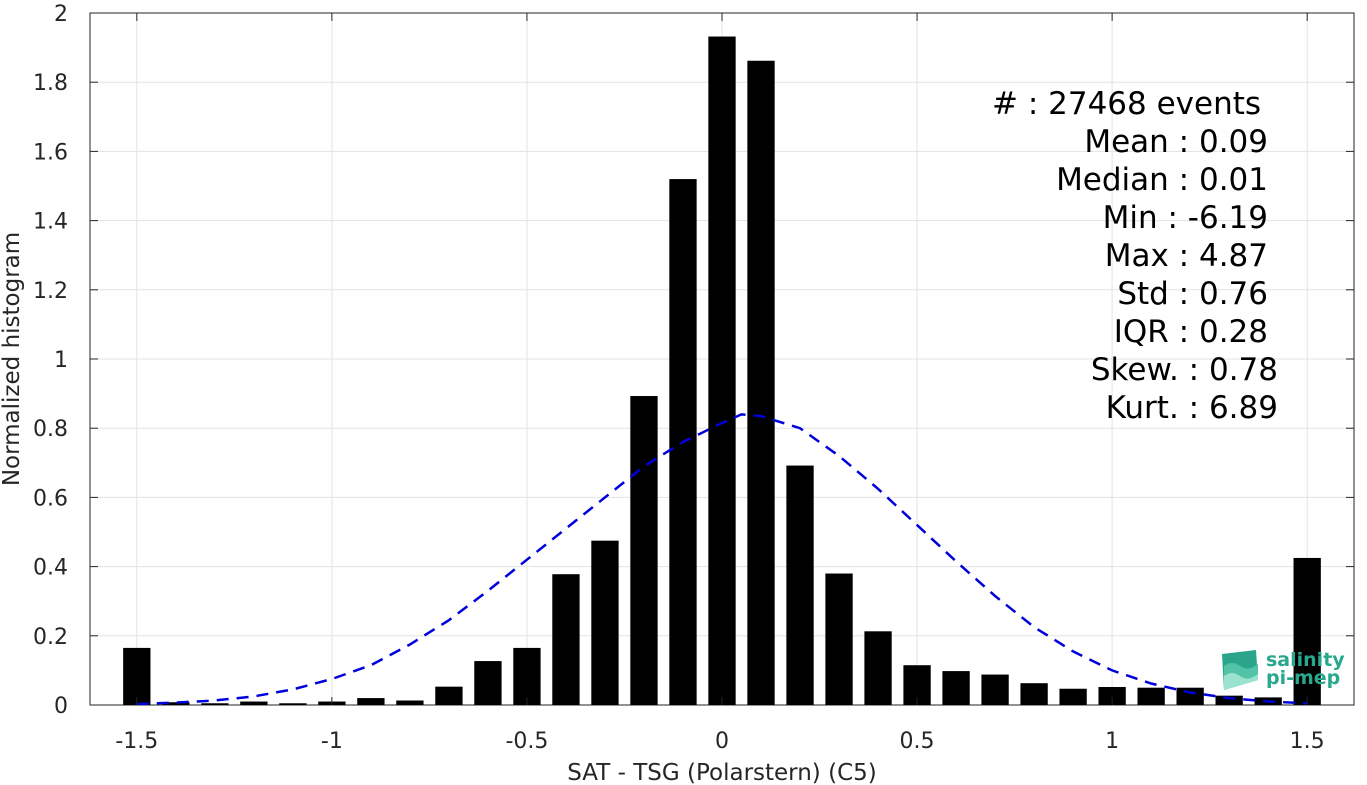 The height and width of the screenshot is (785, 1367). What do you see at coordinates (1162, 180) in the screenshot?
I see `stat-median: Median : 0.01` at bounding box center [1162, 180].